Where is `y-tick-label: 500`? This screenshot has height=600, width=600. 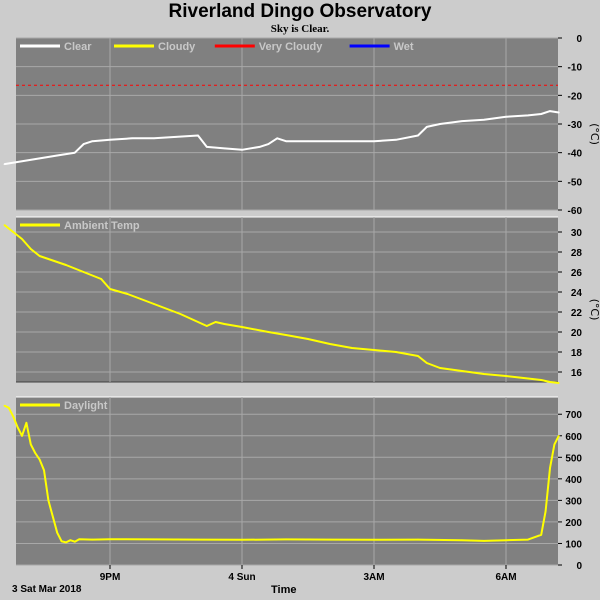 y-tick-label: 500 is located at coordinates (573, 458).